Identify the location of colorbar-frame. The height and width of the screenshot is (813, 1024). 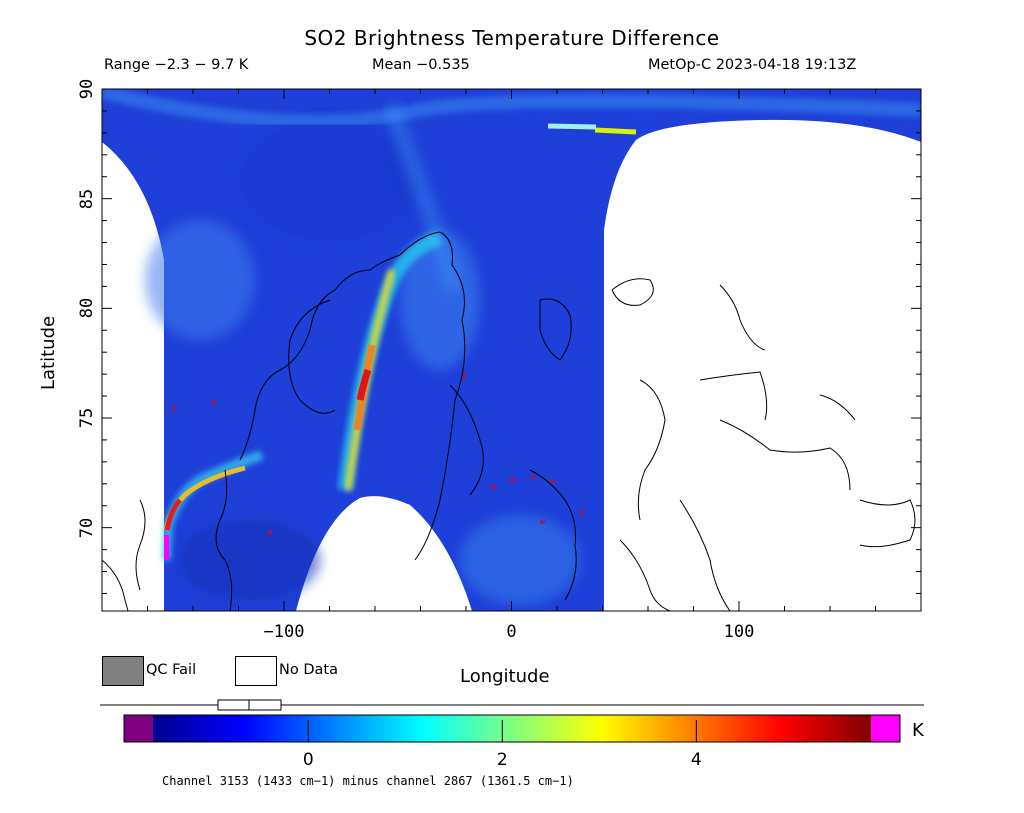
(512, 728).